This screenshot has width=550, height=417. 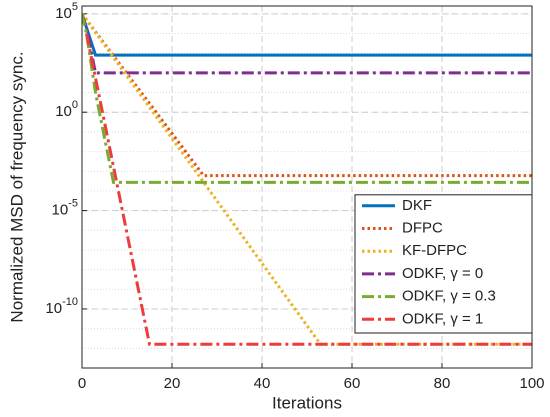 What do you see at coordinates (16, 186) in the screenshot?
I see `y-axis-label: Normalized MSD of frequency sync.` at bounding box center [16, 186].